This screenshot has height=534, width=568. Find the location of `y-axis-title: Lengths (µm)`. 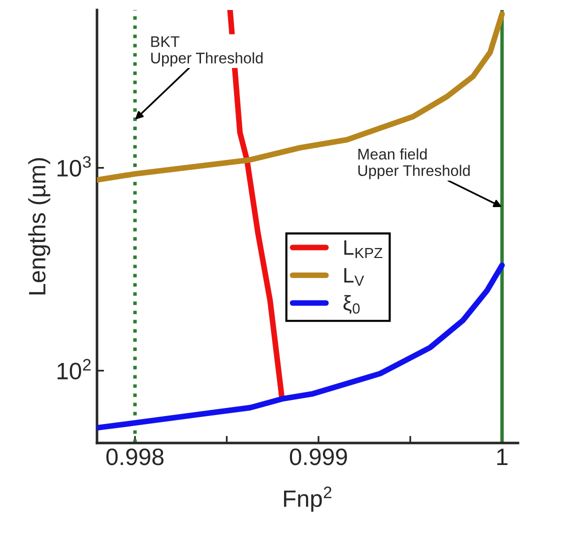

y-axis-title: Lengths (µm) is located at coordinates (39, 226).